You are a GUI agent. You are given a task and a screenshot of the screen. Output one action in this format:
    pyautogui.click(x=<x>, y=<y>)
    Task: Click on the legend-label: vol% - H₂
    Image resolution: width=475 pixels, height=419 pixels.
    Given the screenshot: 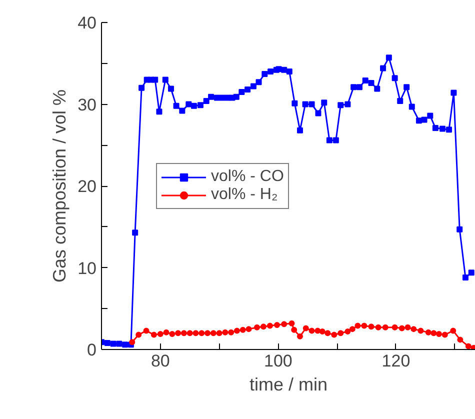 What is the action you would take?
    pyautogui.click(x=244, y=195)
    